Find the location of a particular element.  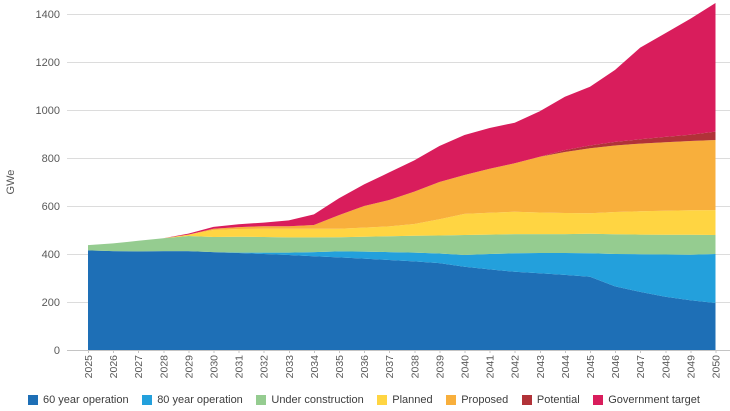

y-tick-label-200: 200 is located at coordinates (51, 303).